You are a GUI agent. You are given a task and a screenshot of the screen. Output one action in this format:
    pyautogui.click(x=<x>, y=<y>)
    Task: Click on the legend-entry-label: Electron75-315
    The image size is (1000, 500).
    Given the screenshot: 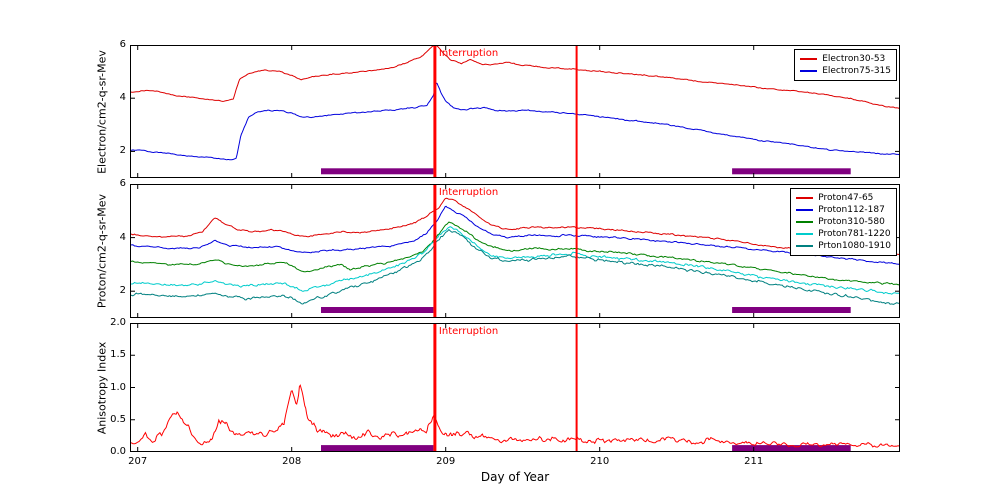 What is the action you would take?
    pyautogui.click(x=856, y=71)
    